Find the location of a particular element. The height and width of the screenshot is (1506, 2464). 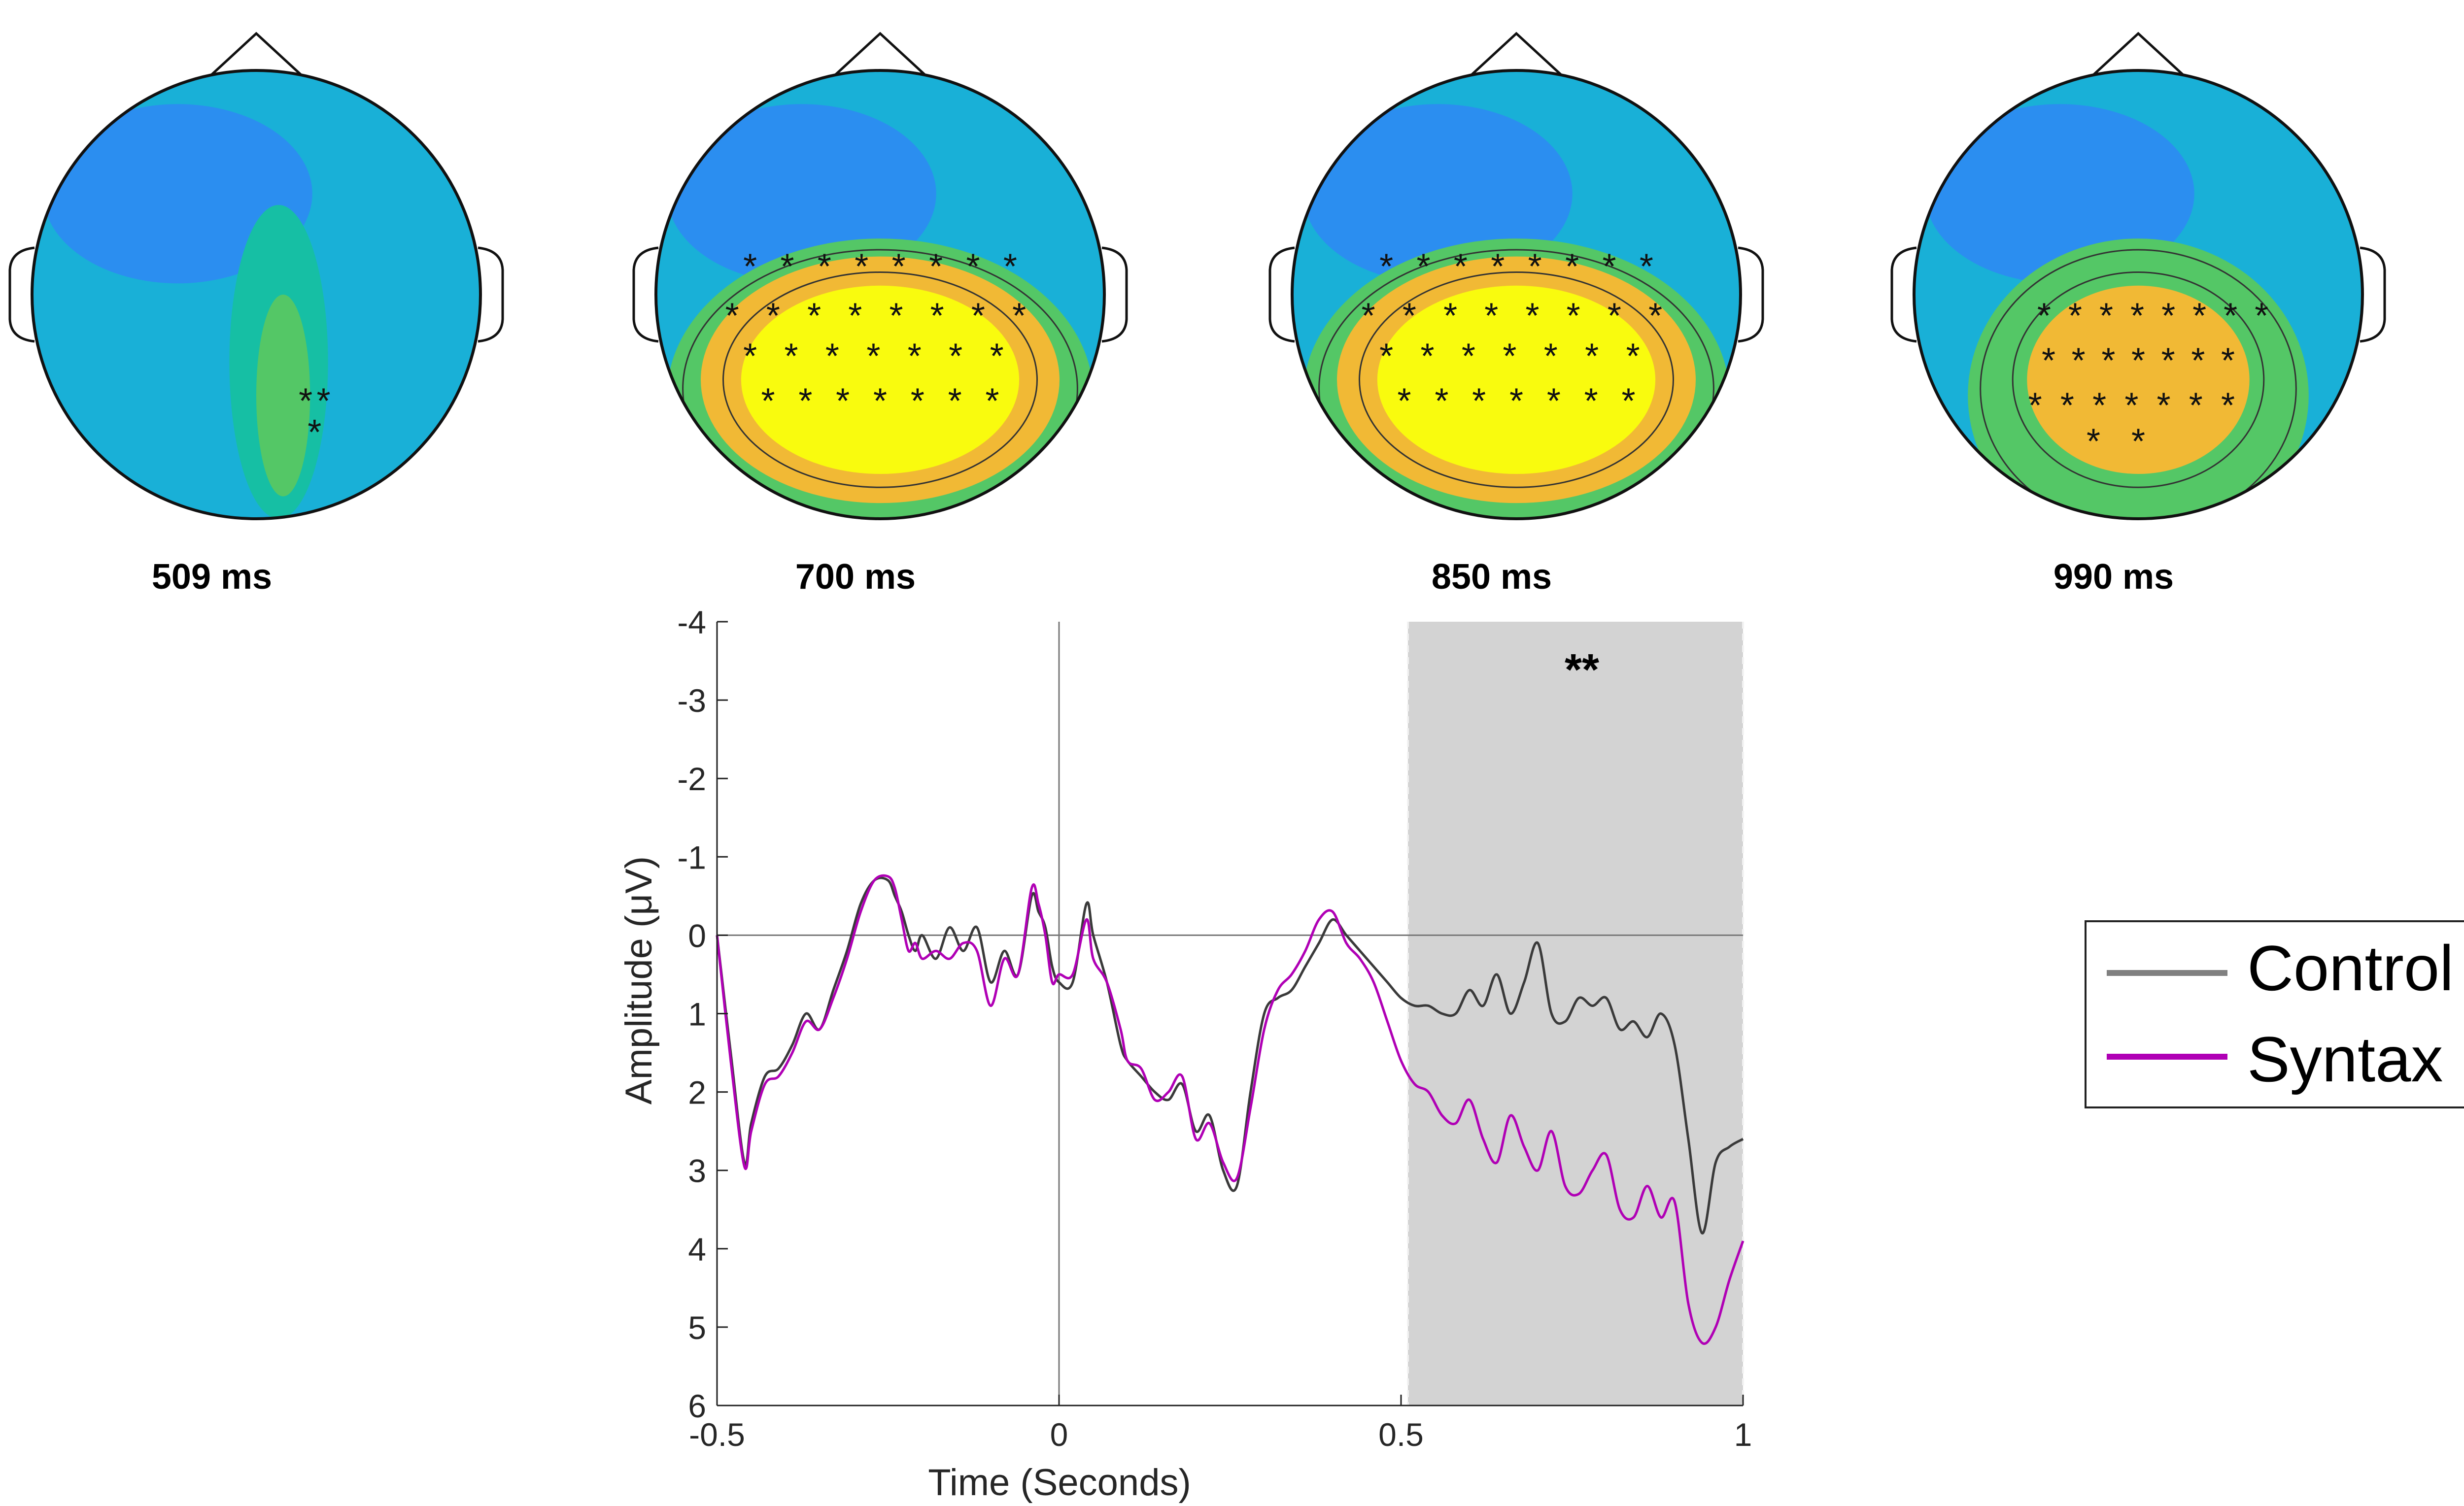

y-ticks: -4 -3 -2 -1 0 1 2 3 4 5 6 is located at coordinates (702, 1014).